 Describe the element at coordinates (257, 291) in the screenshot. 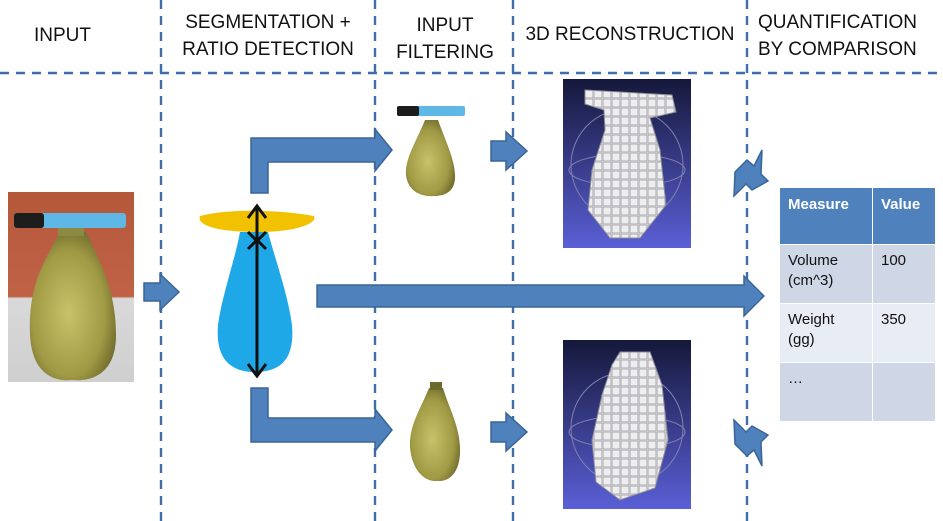

I see `segmentation-mask` at that location.